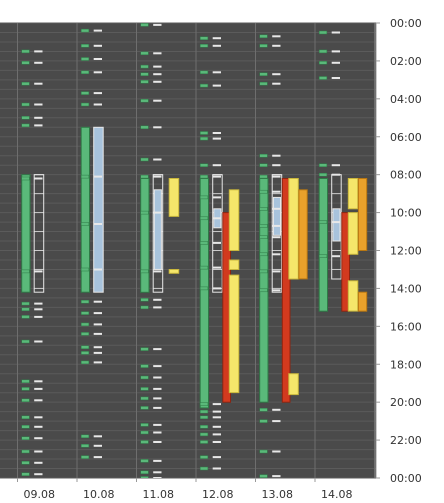  Describe the element at coordinates (276, 216) in the screenshot. I see `bar-blue` at that location.